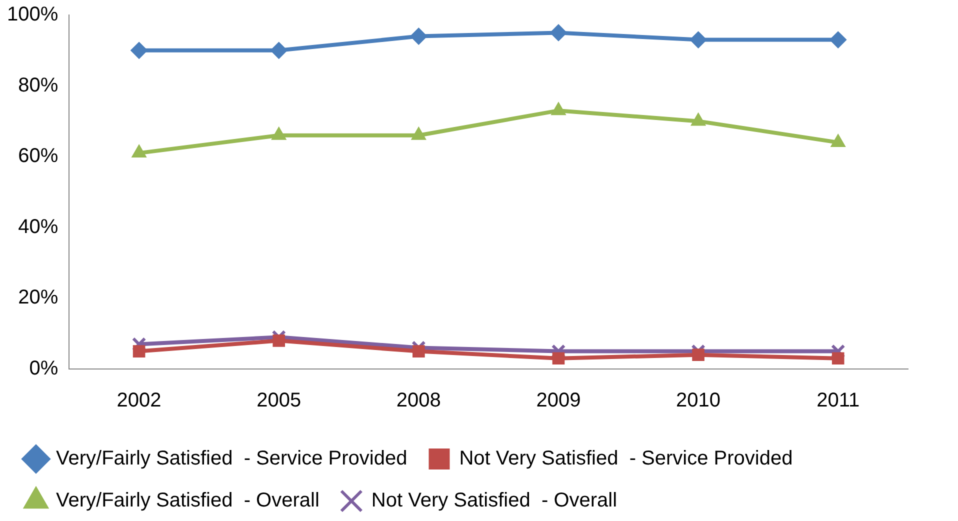 The image size is (958, 521). I want to click on y-tick-label: 0%, so click(43, 369).